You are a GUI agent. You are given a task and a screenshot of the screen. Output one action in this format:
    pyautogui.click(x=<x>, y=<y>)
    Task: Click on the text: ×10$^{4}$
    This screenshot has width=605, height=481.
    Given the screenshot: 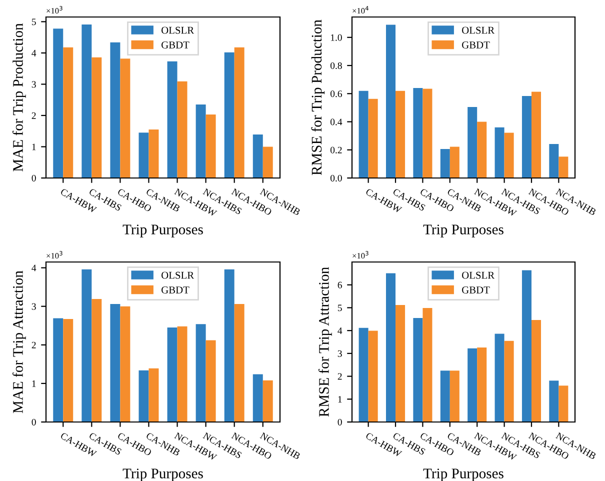 What is the action you would take?
    pyautogui.click(x=360, y=10)
    